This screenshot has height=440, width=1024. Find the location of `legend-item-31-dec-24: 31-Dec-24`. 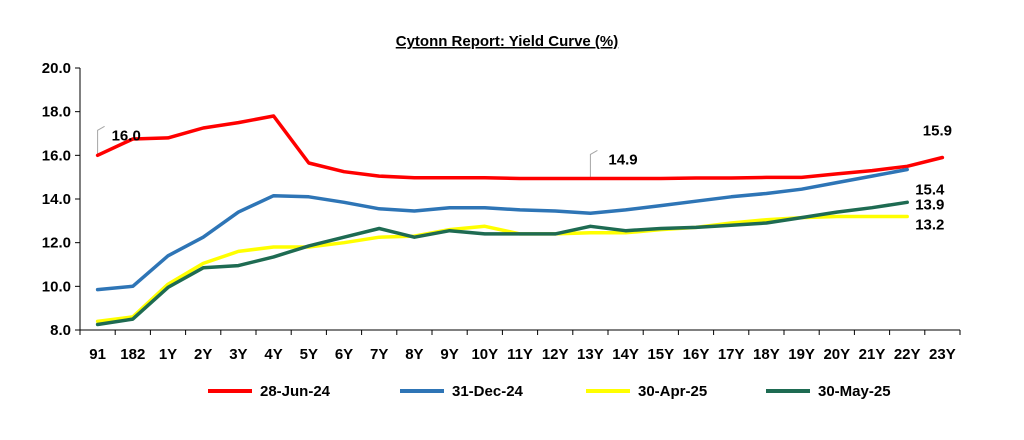

legend-item-31-dec-24: 31-Dec-24 is located at coordinates (462, 391).